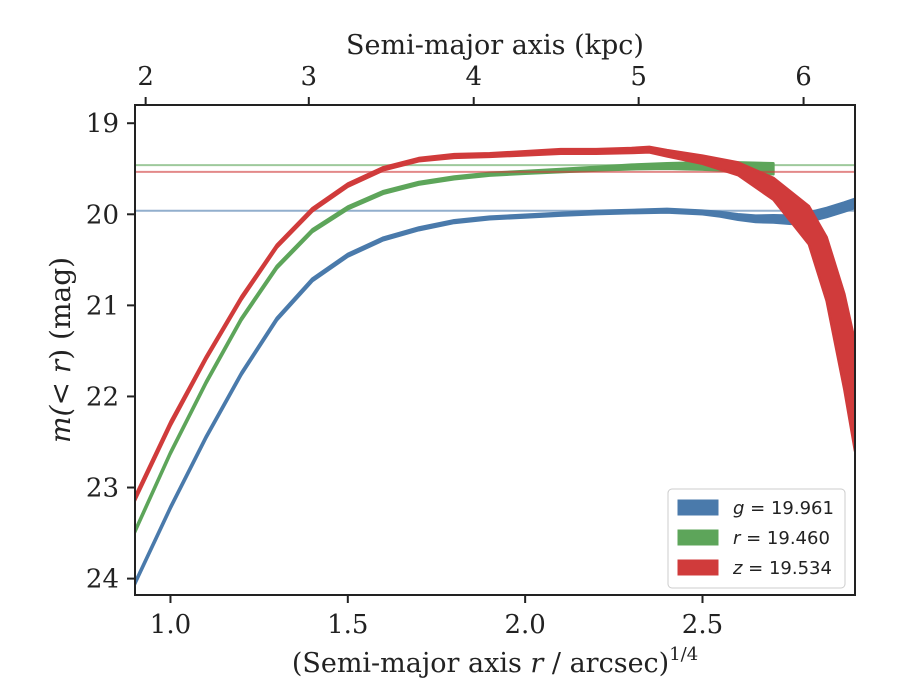 The width and height of the screenshot is (900, 700). What do you see at coordinates (102, 489) in the screenshot?
I see `y-tick-label: 23` at bounding box center [102, 489].